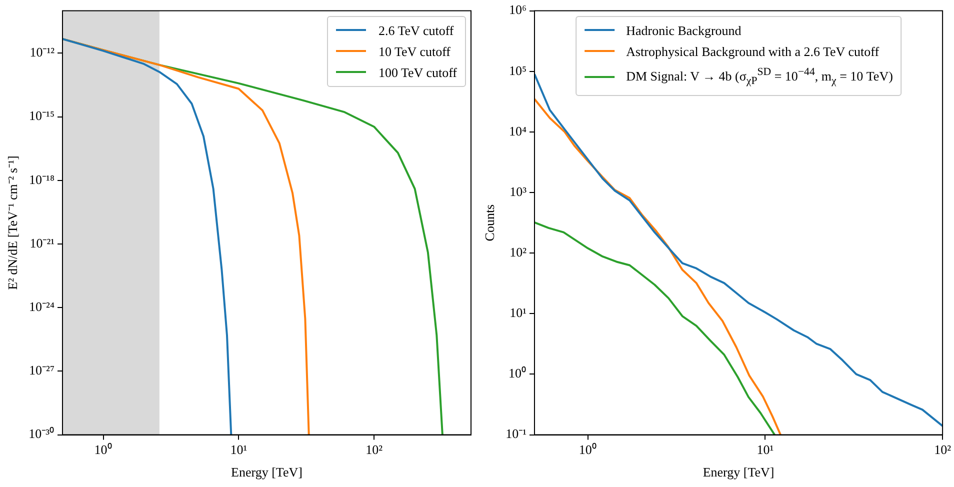  Describe the element at coordinates (759, 76) in the screenshot. I see `legend-label: DM Signal: V → 4b (σ$_{χP}$$^{SD}$ = 10$^{−44}$, m$_{χ}$ = 10 TeV)` at that location.